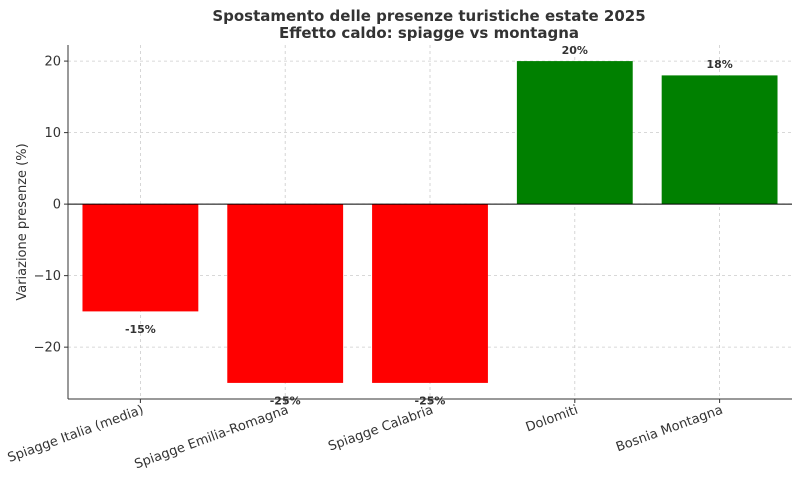 The height and width of the screenshot is (483, 800). What do you see at coordinates (22, 221) in the screenshot?
I see `y-axis-label: Variazione presenze (%)` at bounding box center [22, 221].